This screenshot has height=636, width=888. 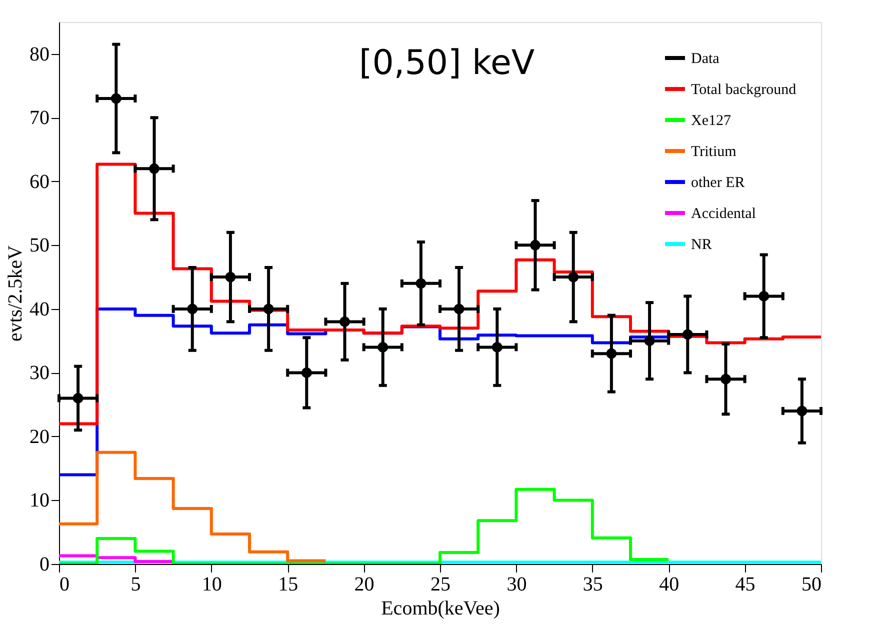 I want to click on y-tick-label: 50, so click(x=40, y=245).